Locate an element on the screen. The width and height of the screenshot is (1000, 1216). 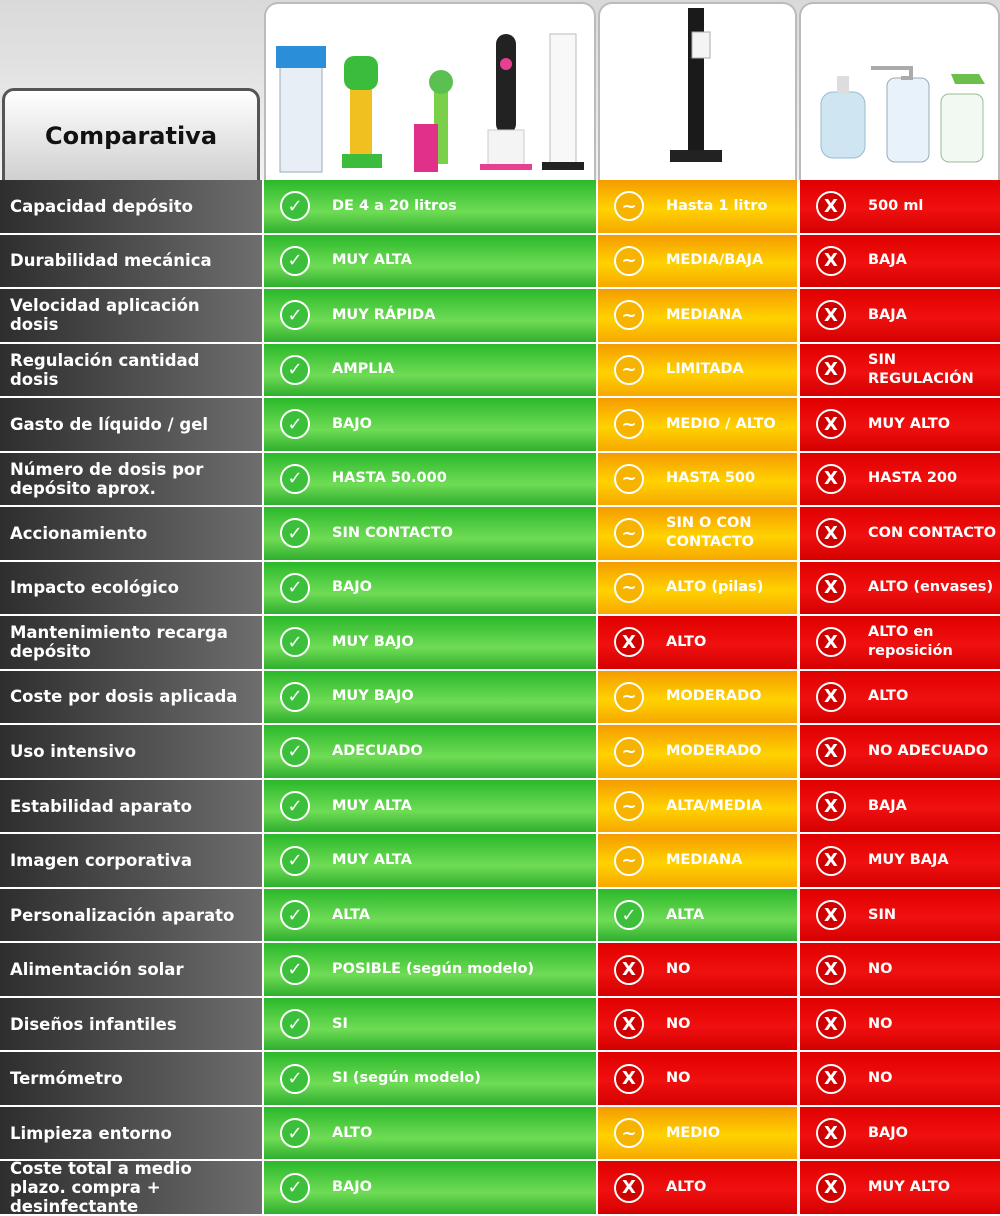
cell-text: AMPLIA is located at coordinates (363, 369).